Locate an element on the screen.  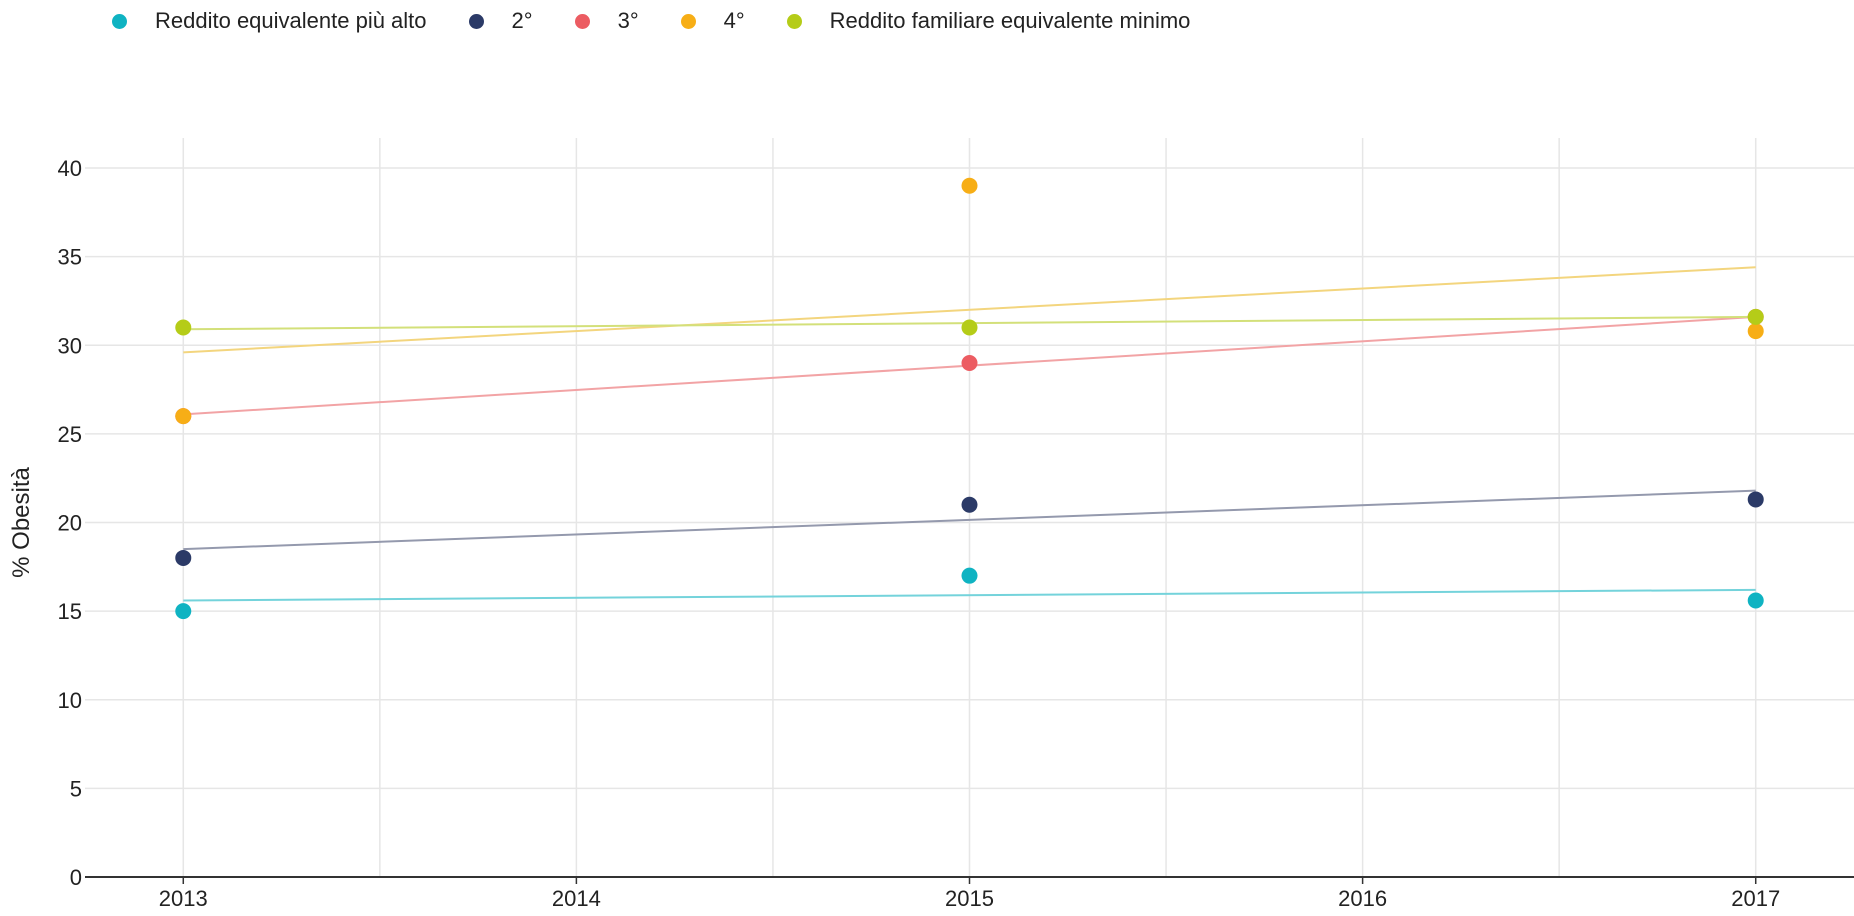
legend-label: 4° is located at coordinates (734, 20).